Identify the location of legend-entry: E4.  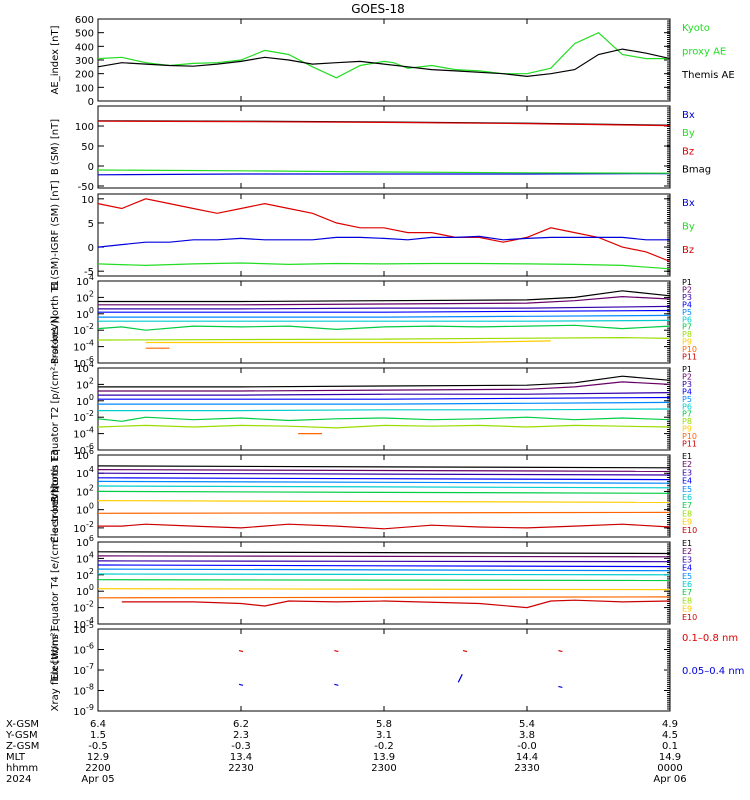
(687, 481).